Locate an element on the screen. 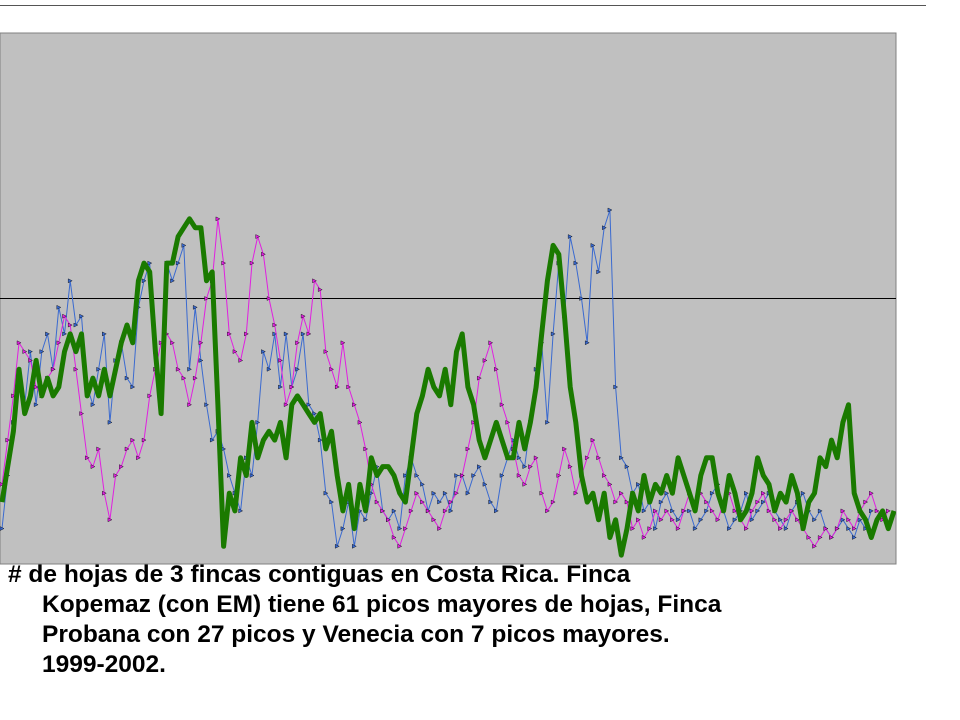  top-rule is located at coordinates (463, 5).